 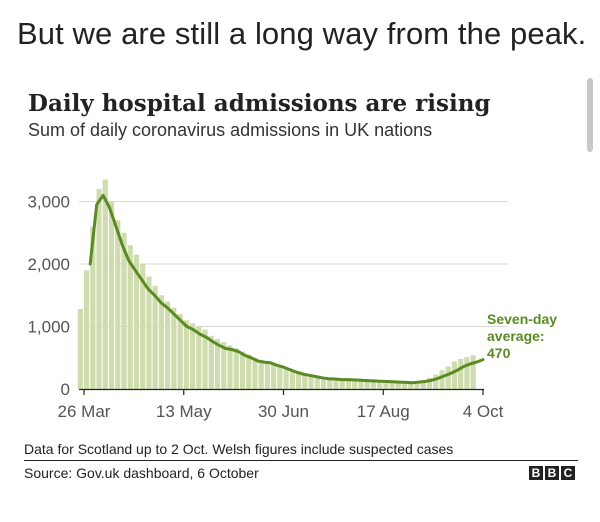 What do you see at coordinates (590, 115) in the screenshot?
I see `scrollbar` at bounding box center [590, 115].